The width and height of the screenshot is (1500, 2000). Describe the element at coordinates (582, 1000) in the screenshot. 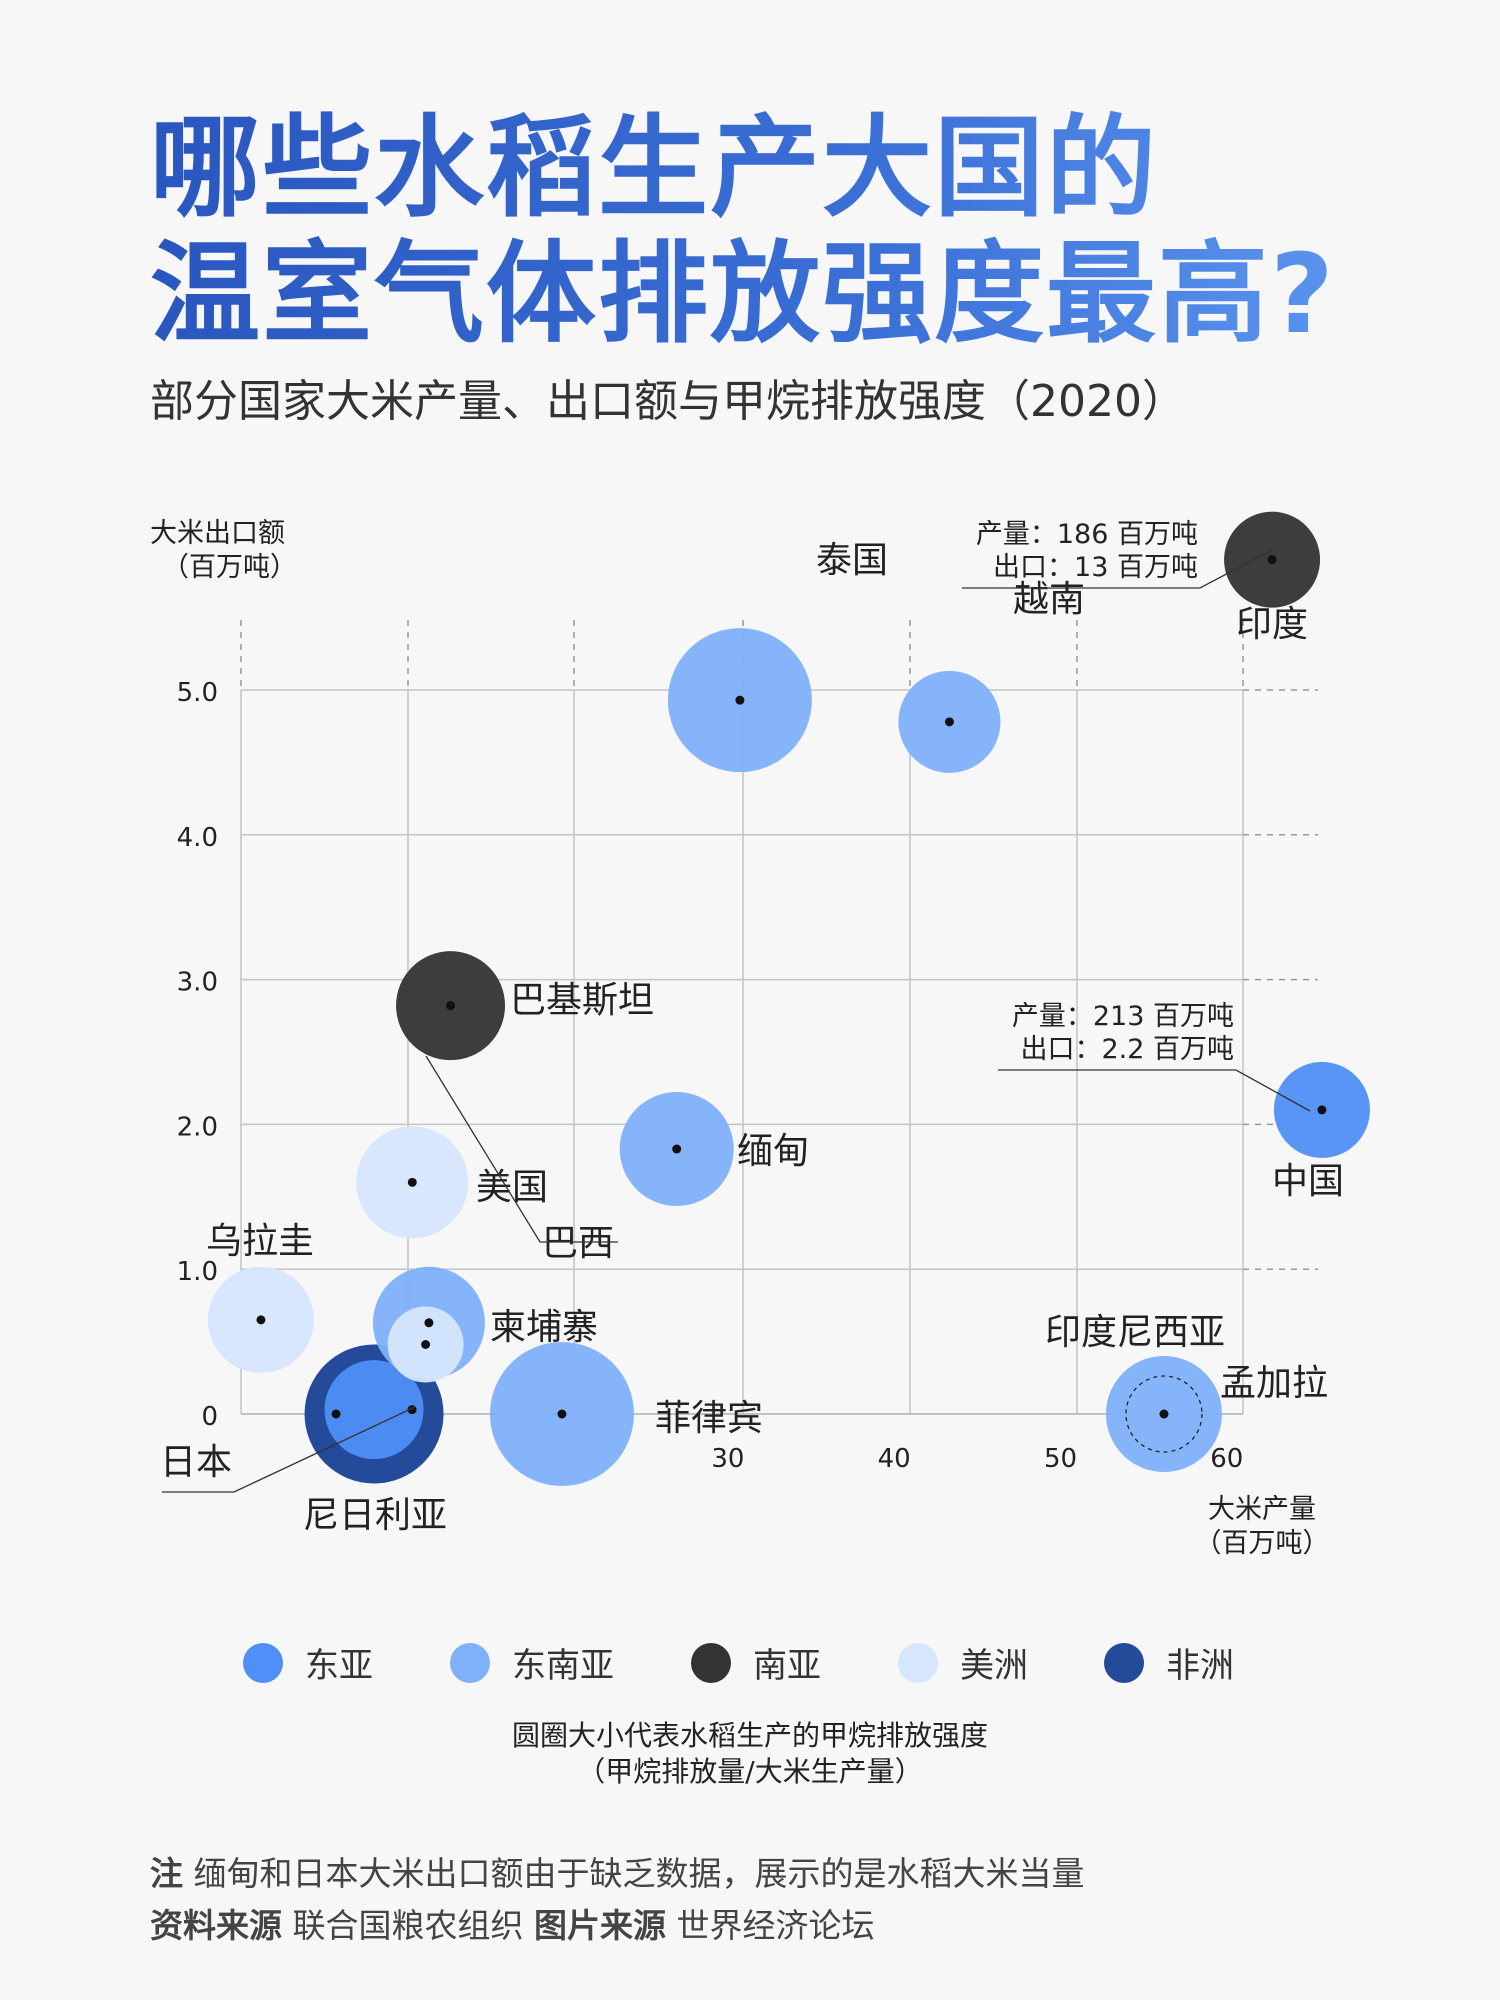

I see `point-label-2: 巴基斯坦` at that location.